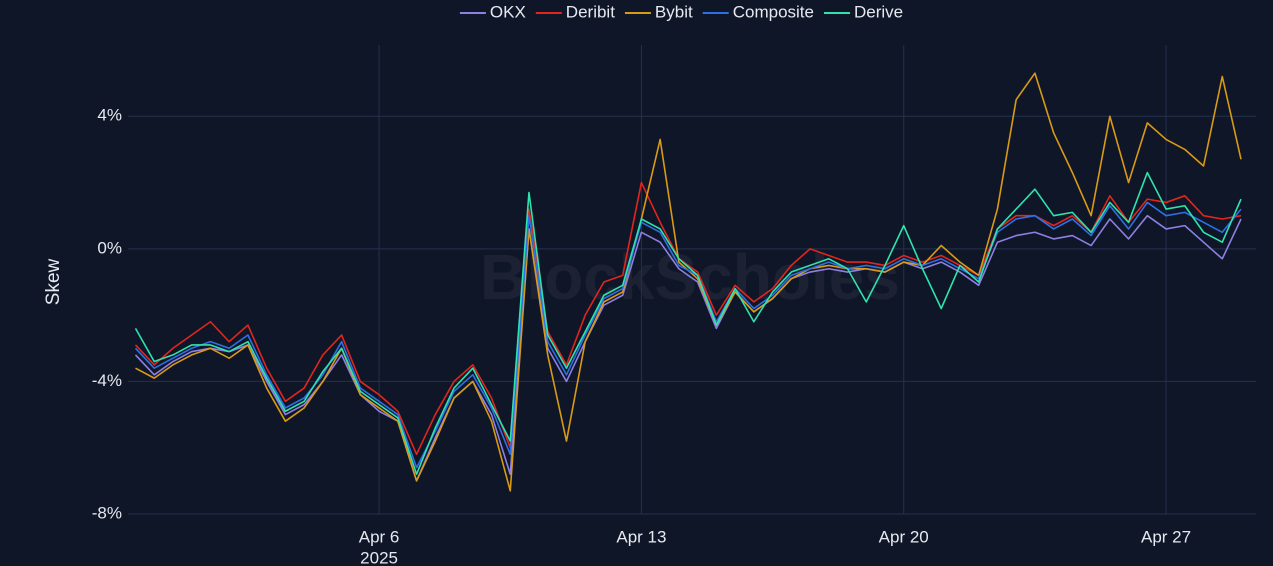  What do you see at coordinates (109, 247) in the screenshot?
I see `y-tick-label: 0%` at bounding box center [109, 247].